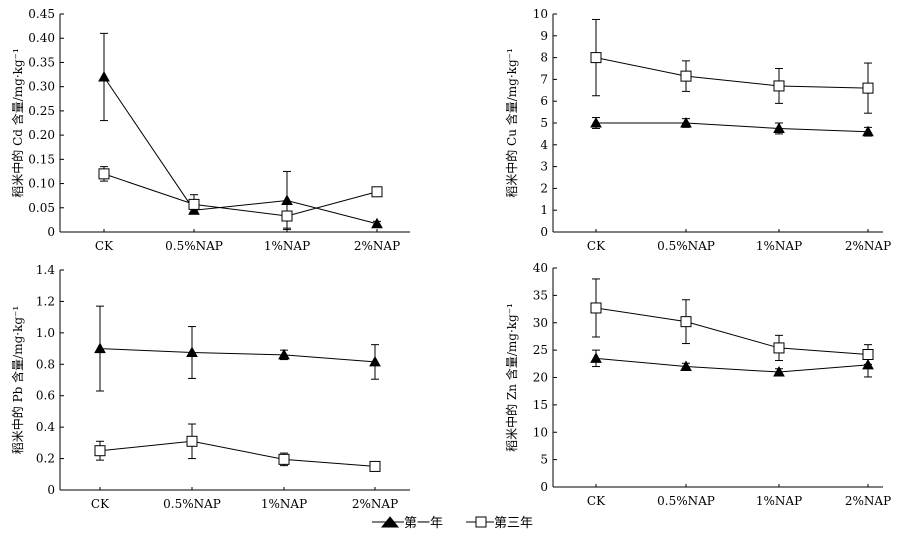 This screenshot has width=915, height=534. What do you see at coordinates (544, 210) in the screenshot?
I see `cu-y-tick-label: 1` at bounding box center [544, 210].